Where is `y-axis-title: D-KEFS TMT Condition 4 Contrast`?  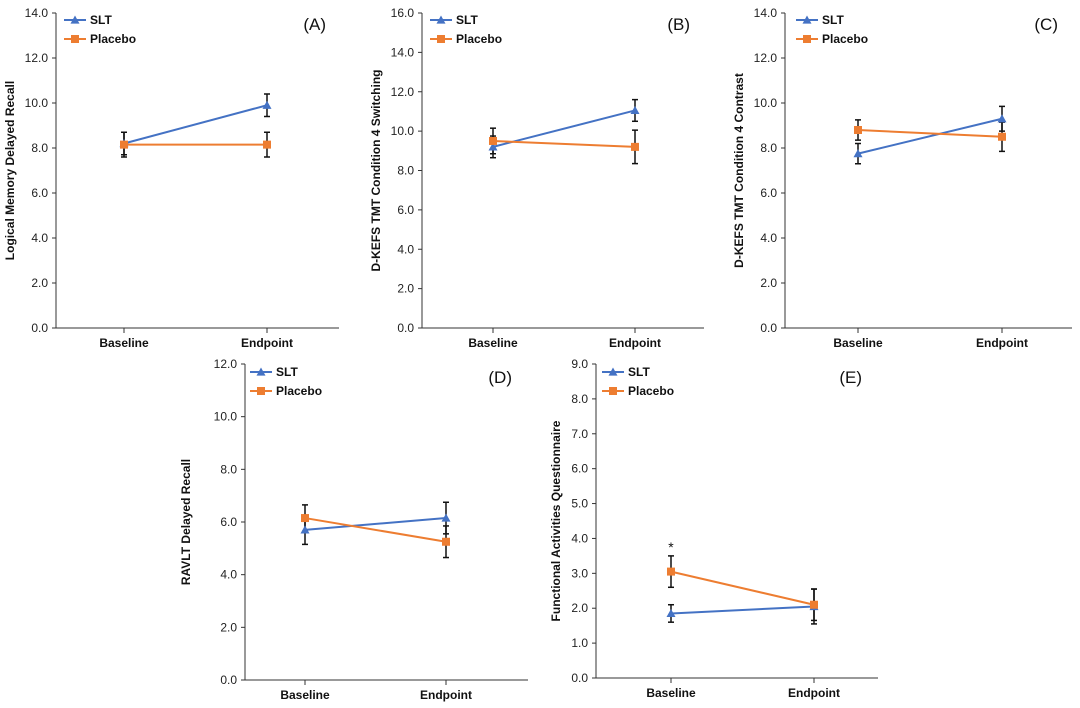 y-axis-title: D-KEFS TMT Condition 4 Contrast is located at coordinates (739, 170).